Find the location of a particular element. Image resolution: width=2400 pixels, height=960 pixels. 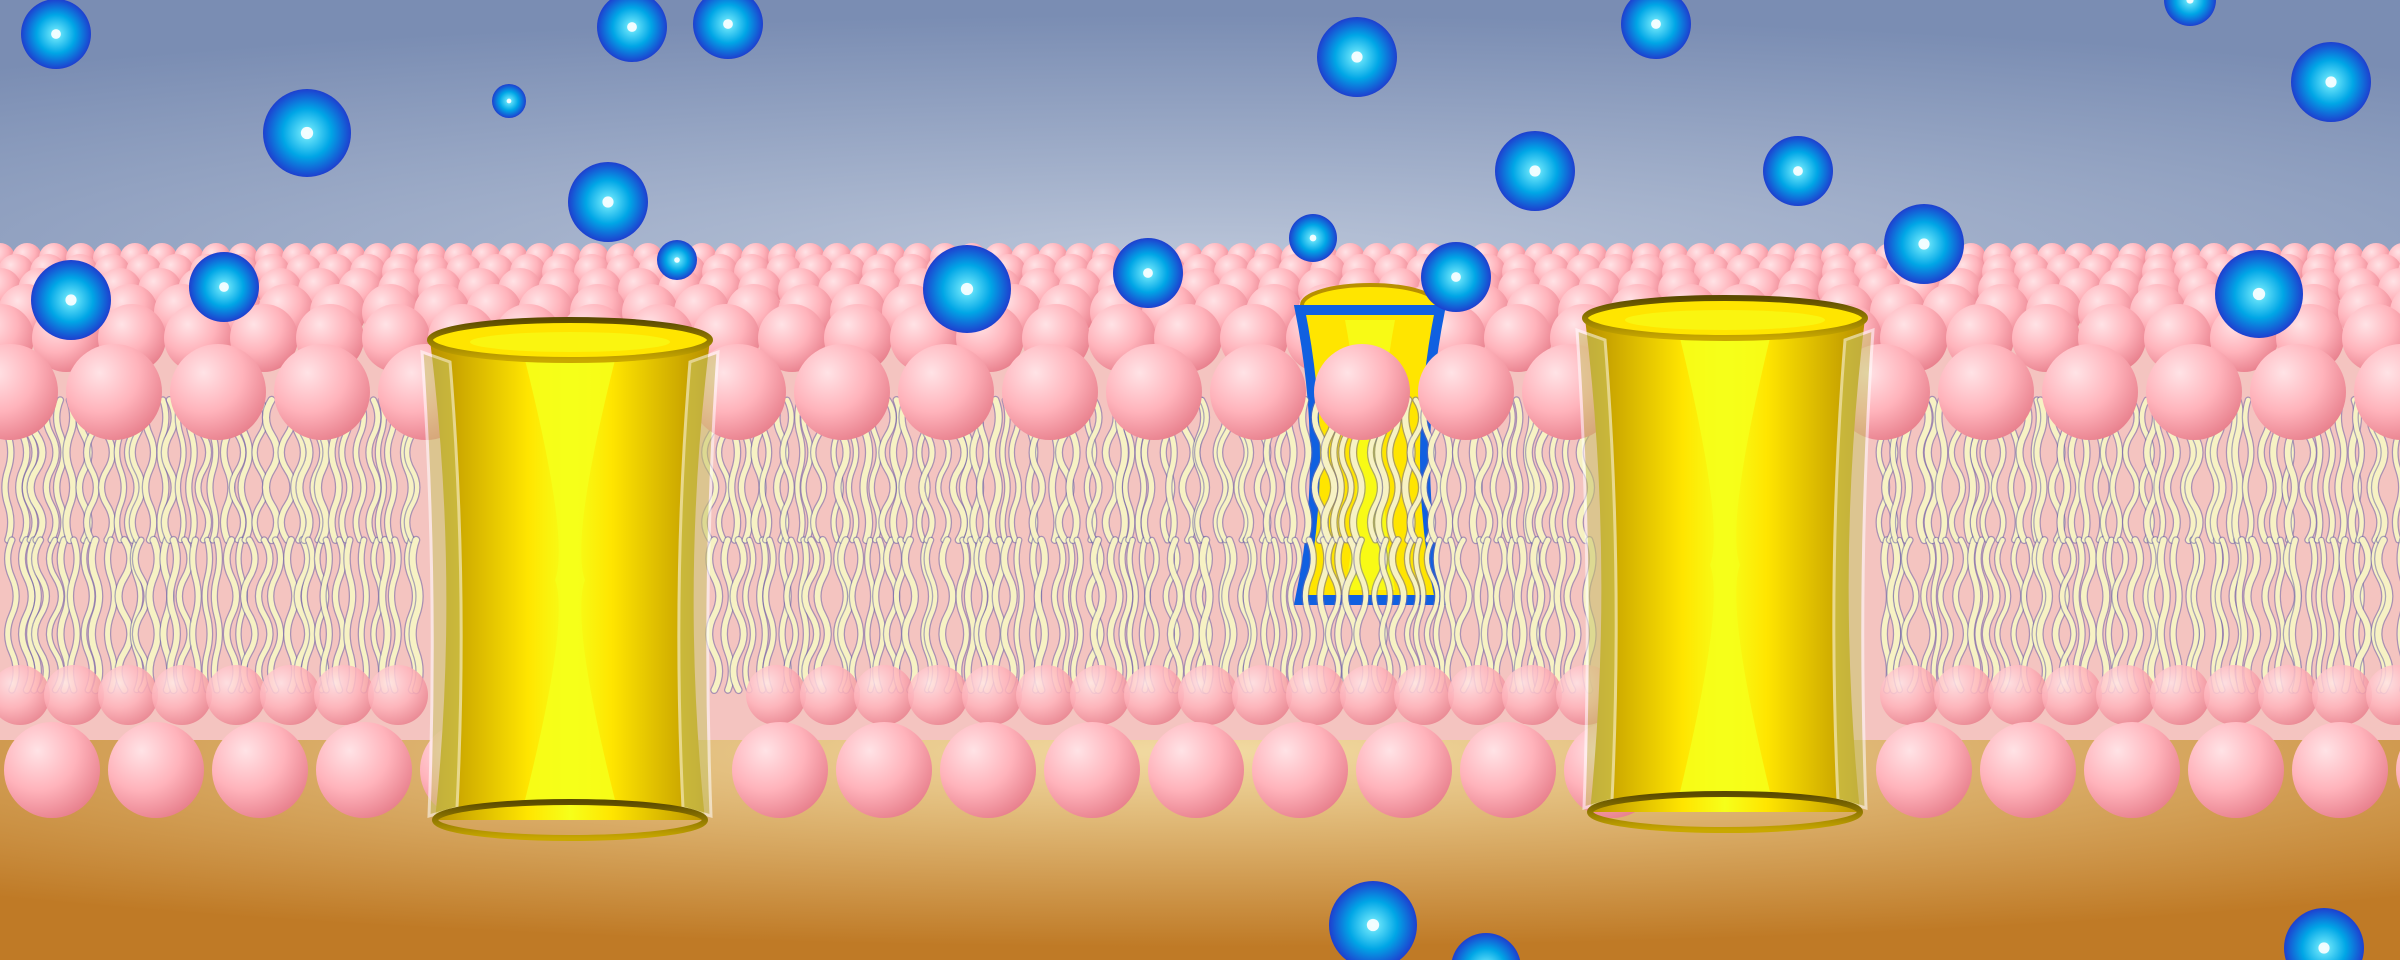

ion-channel is located at coordinates (570, 579).